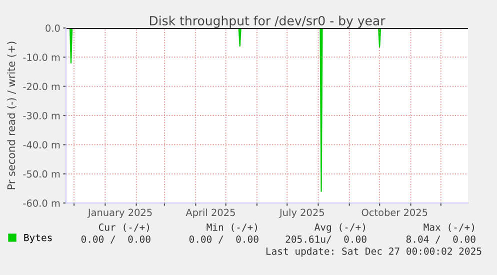 Image resolution: width=497 pixels, height=275 pixels. I want to click on text: 205.61u/ 0.00, so click(326, 239).